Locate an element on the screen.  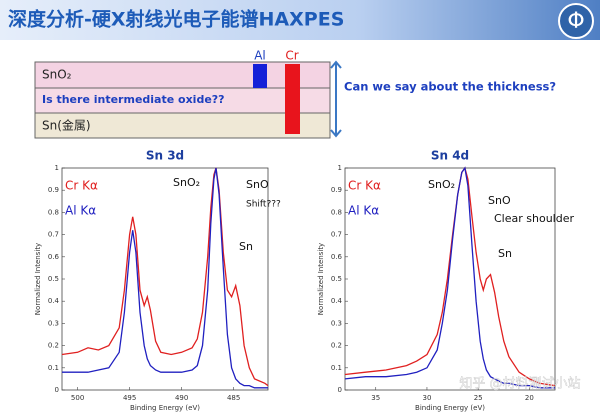
x-tick-label: 30 is located at coordinates (426, 398).